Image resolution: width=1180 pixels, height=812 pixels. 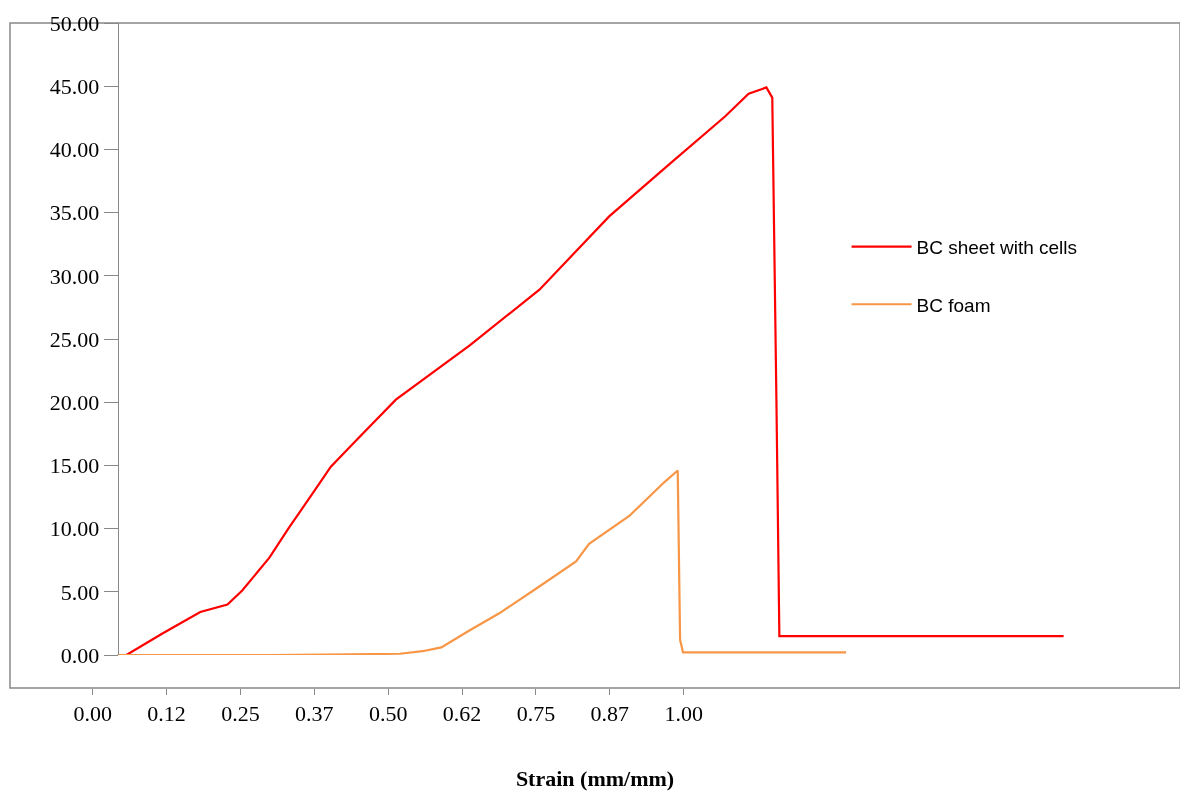 I want to click on x-tick-label: 0.50, so click(x=388, y=714).